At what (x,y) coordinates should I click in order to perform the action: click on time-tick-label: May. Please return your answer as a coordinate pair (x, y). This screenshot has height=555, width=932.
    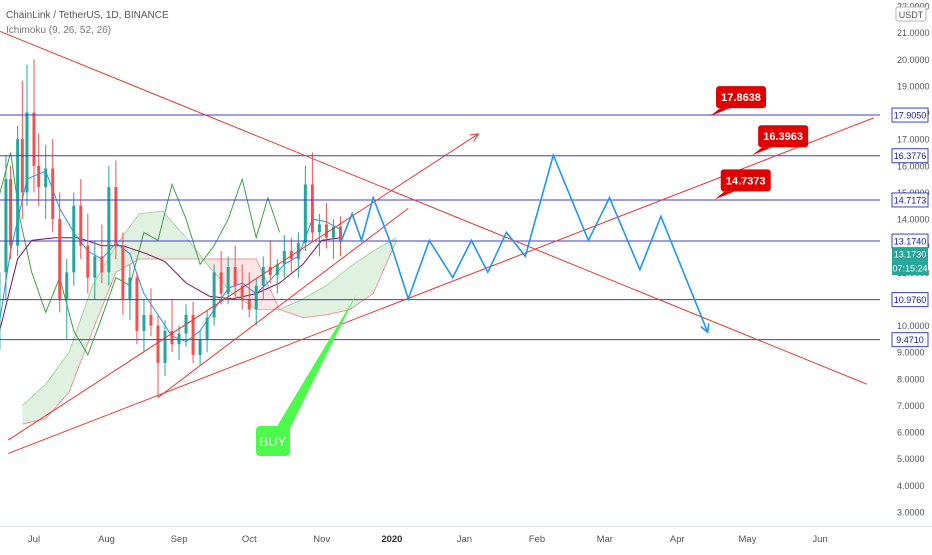
    Looking at the image, I should click on (748, 539).